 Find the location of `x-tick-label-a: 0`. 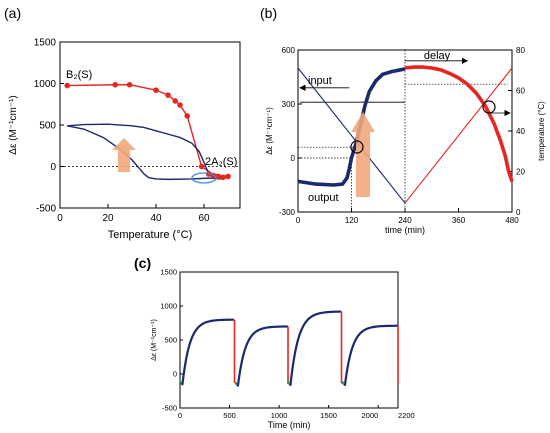

x-tick-label-a: 0 is located at coordinates (60, 218).